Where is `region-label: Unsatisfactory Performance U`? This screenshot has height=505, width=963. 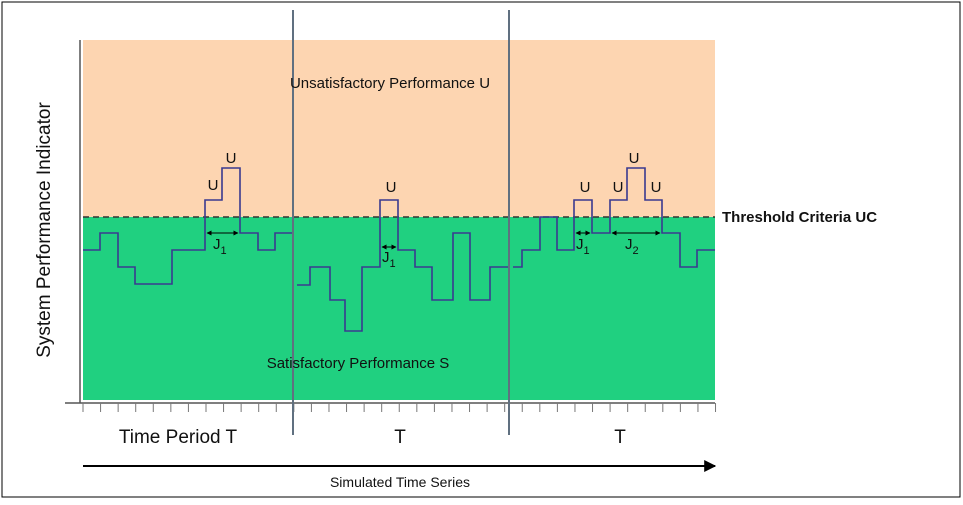 region-label: Unsatisfactory Performance U is located at coordinates (390, 83).